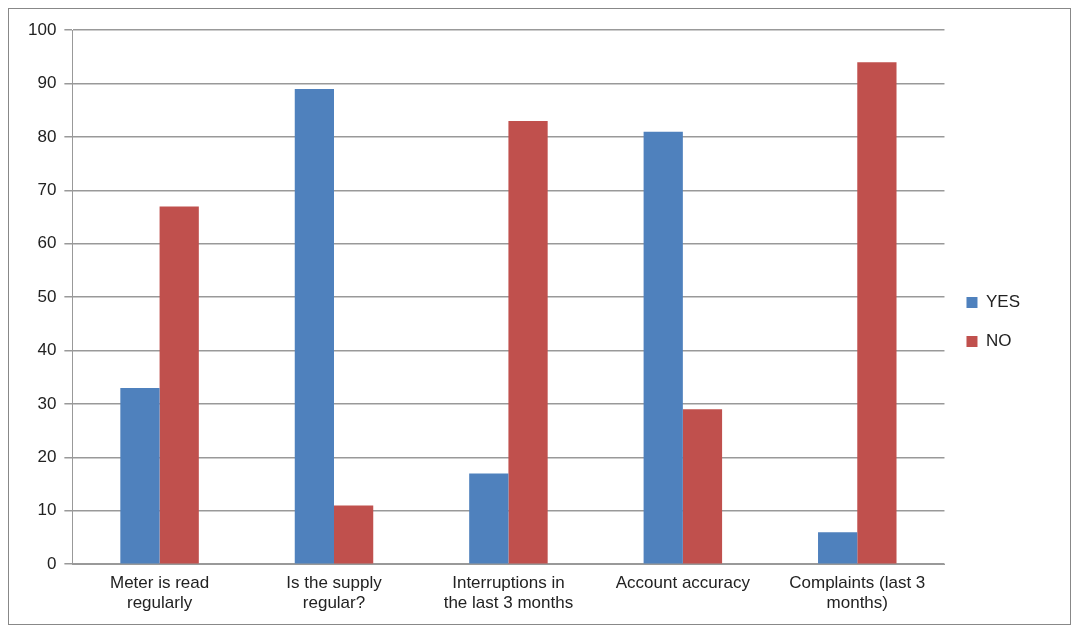 This screenshot has width=1083, height=633. What do you see at coordinates (47, 350) in the screenshot?
I see `y-tick-label: 40` at bounding box center [47, 350].